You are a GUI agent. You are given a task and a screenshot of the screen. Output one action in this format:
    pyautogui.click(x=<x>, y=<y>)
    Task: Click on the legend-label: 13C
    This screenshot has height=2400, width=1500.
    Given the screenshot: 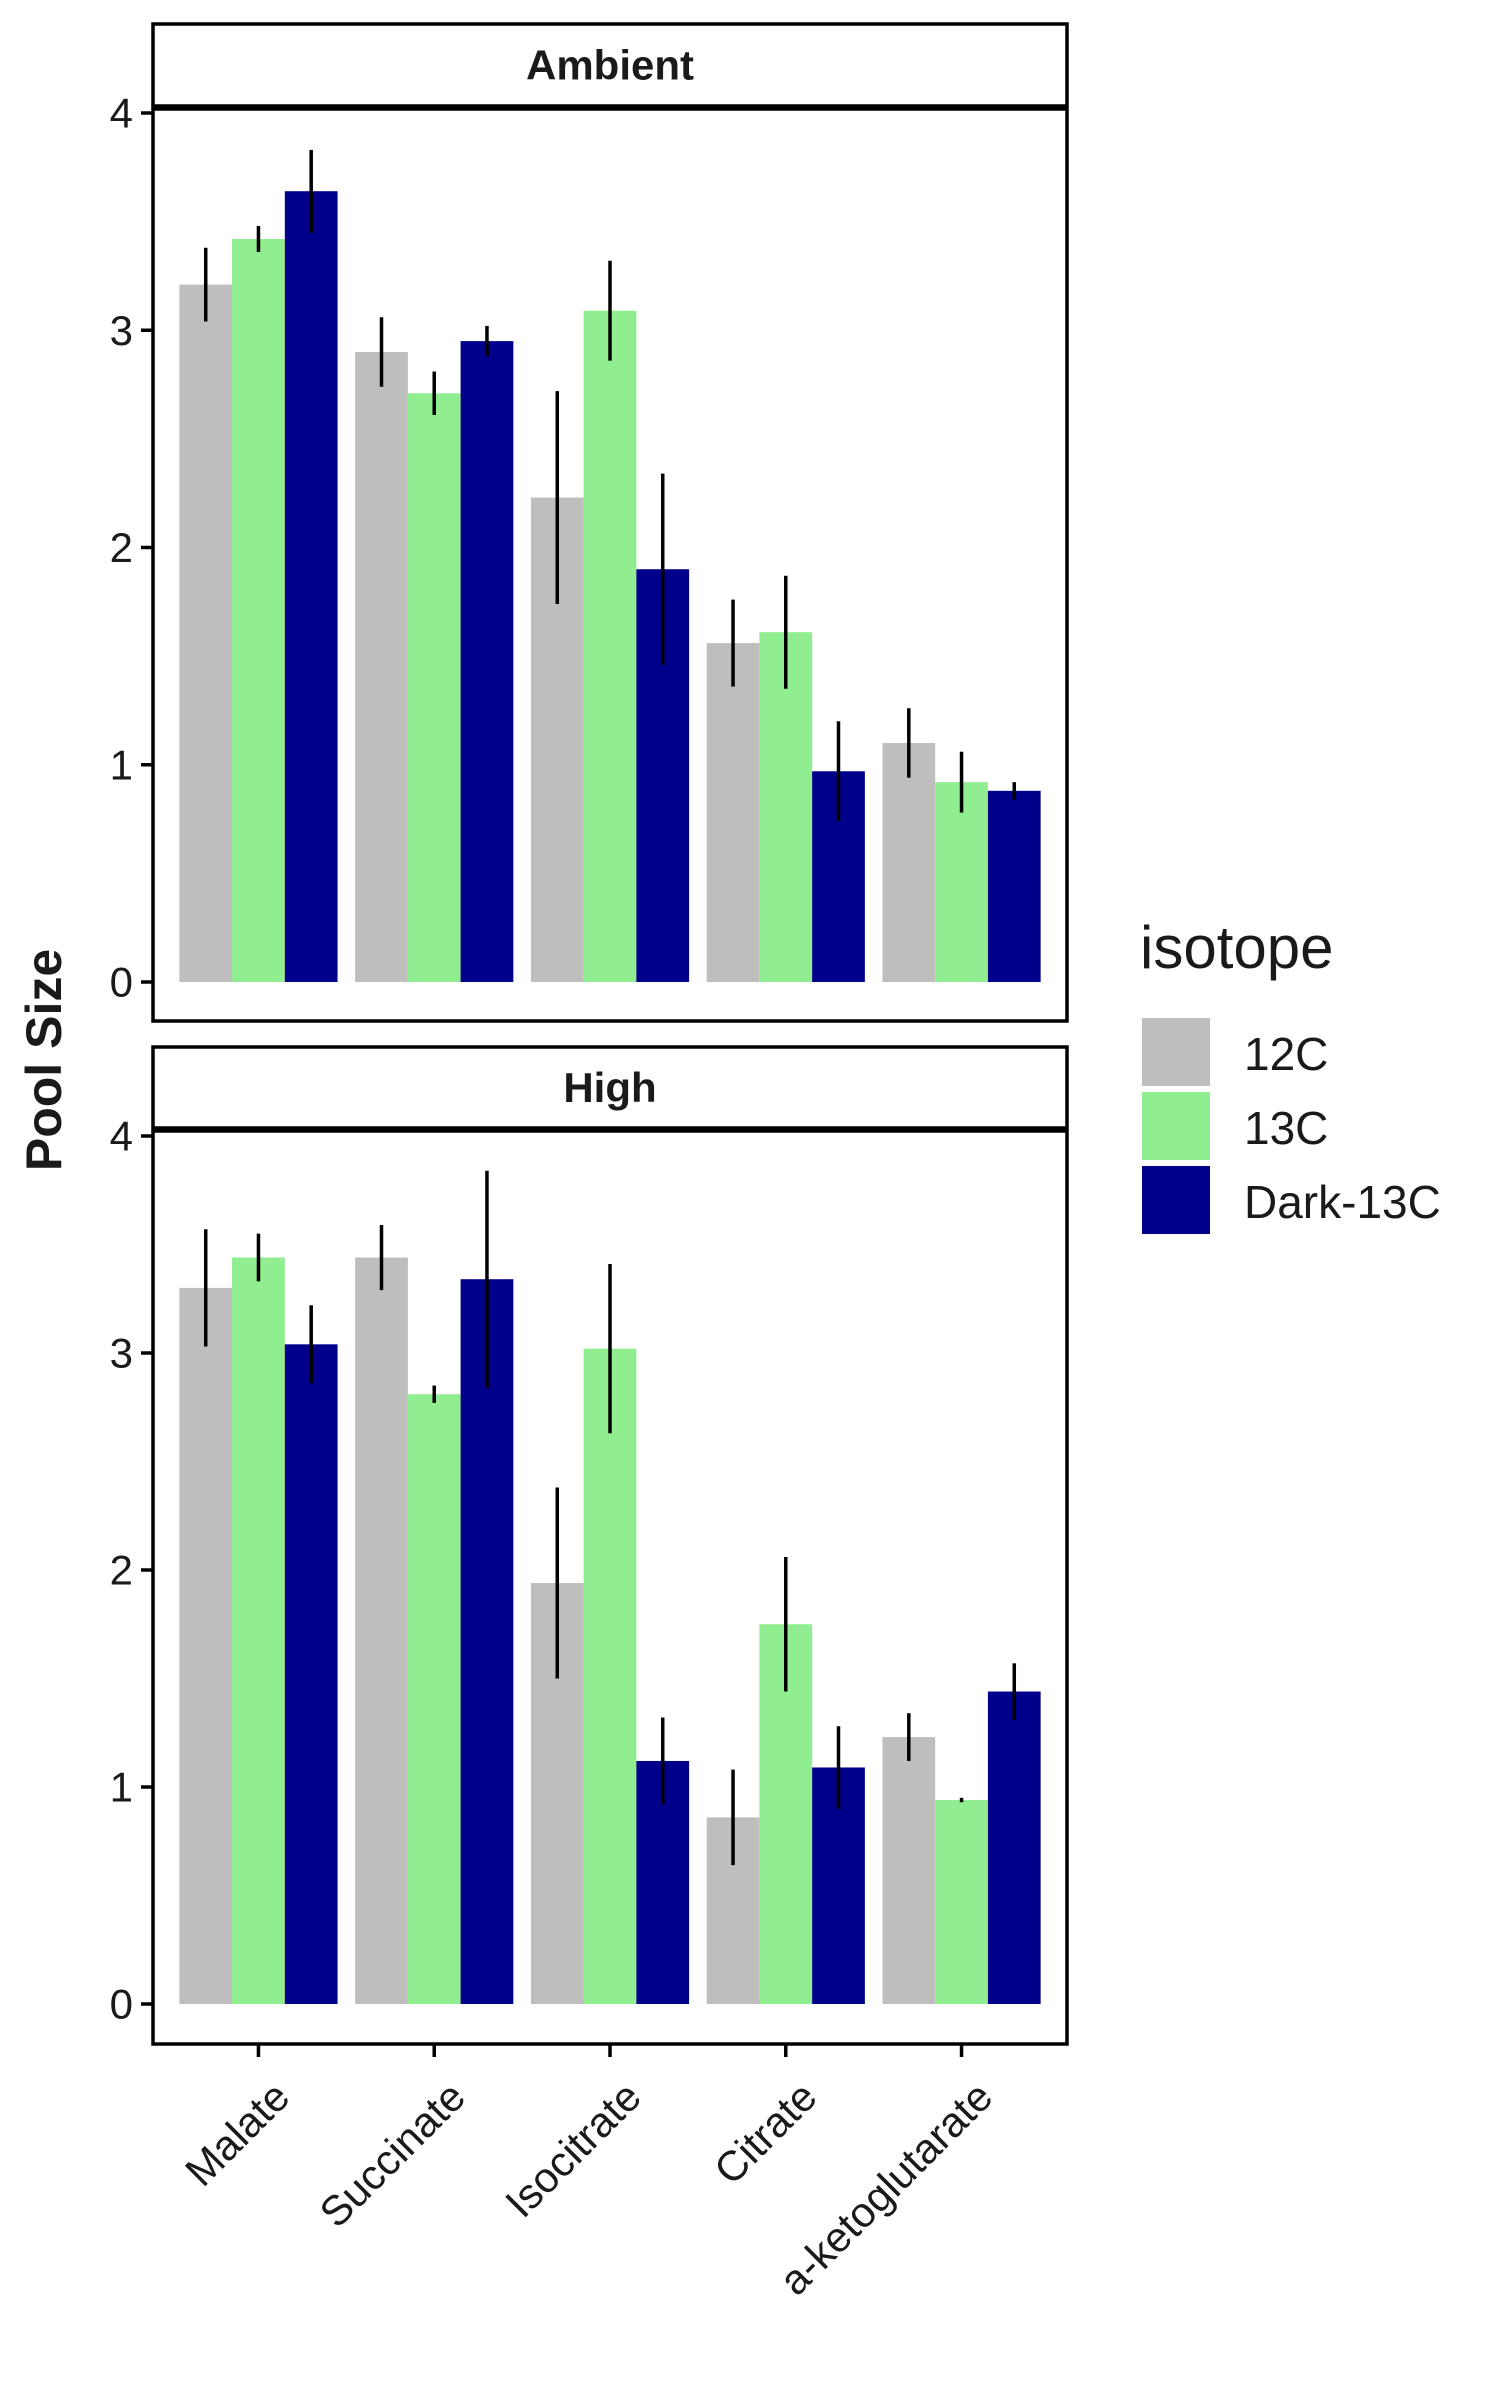 What is the action you would take?
    pyautogui.click(x=1286, y=1128)
    